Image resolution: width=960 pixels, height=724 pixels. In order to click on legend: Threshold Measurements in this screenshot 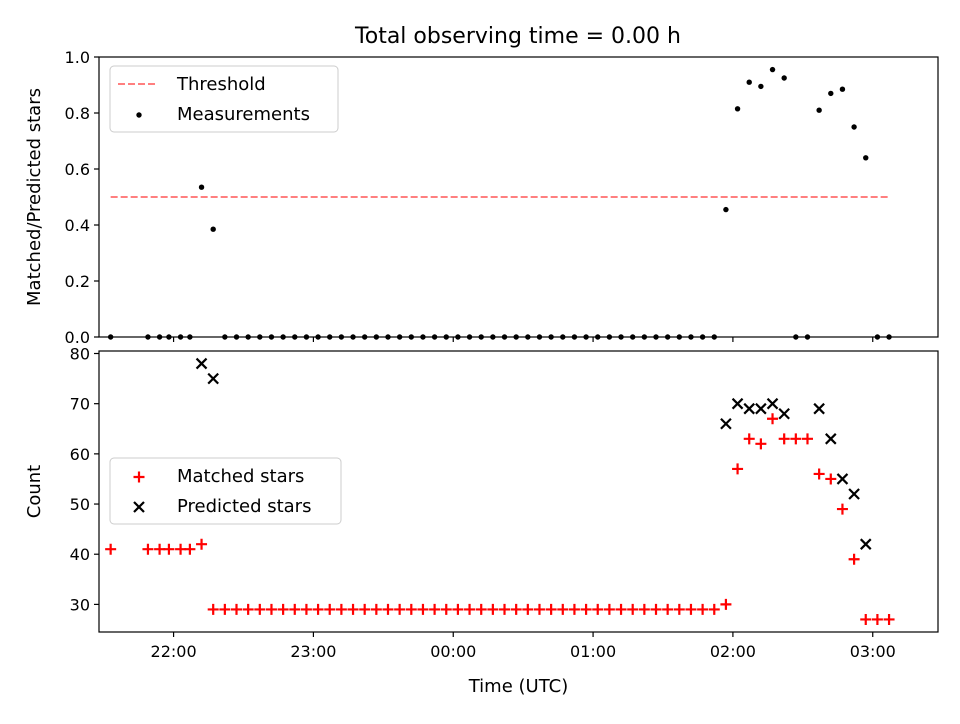, I will do `click(224, 99)`.